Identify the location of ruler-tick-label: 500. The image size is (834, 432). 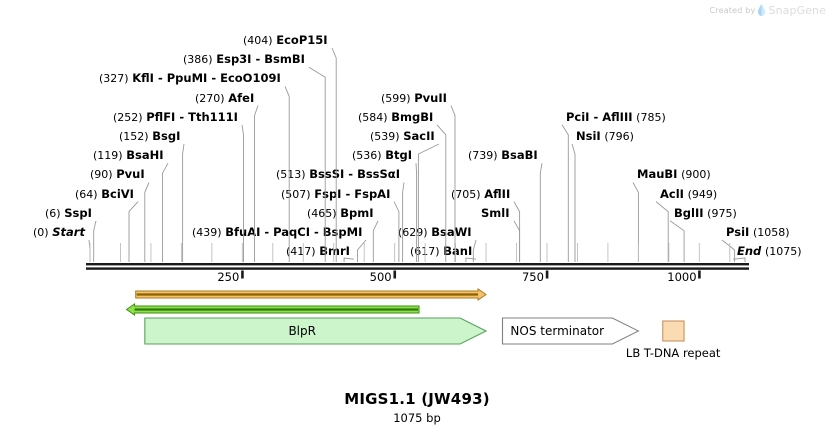
(380, 277).